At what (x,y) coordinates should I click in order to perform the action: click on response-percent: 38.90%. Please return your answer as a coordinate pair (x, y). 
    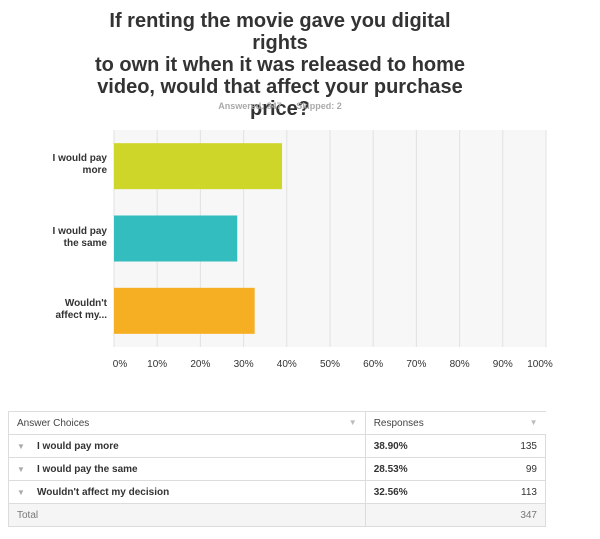
    Looking at the image, I should click on (398, 446).